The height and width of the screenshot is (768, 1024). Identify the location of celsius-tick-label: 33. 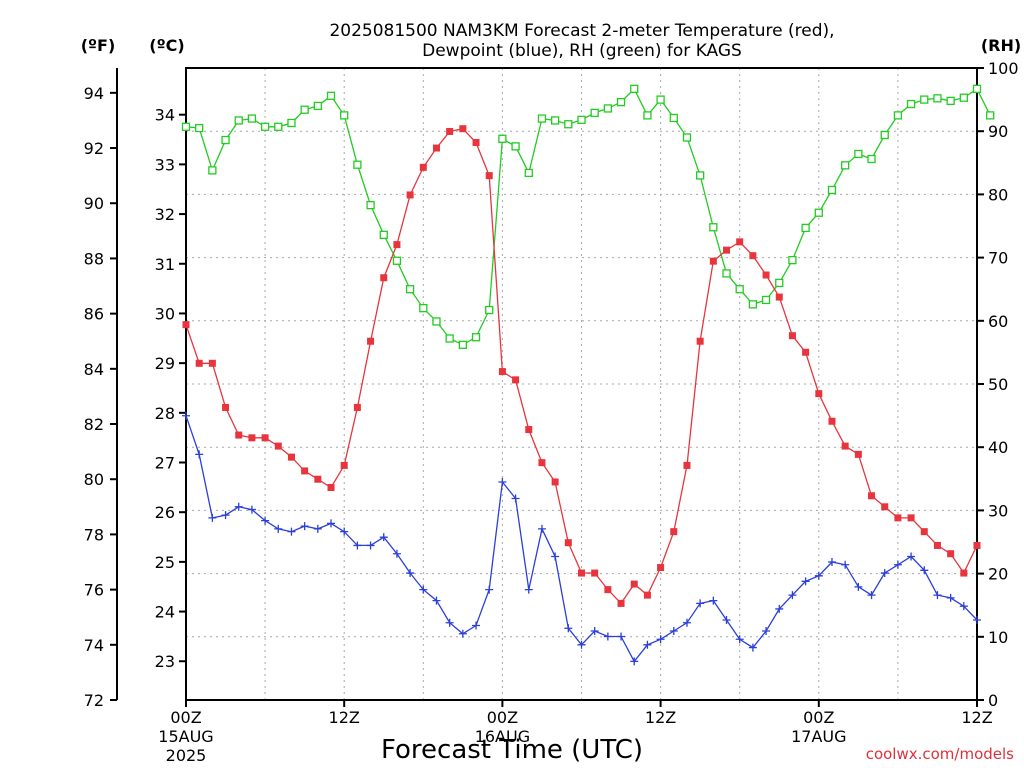
(165, 164).